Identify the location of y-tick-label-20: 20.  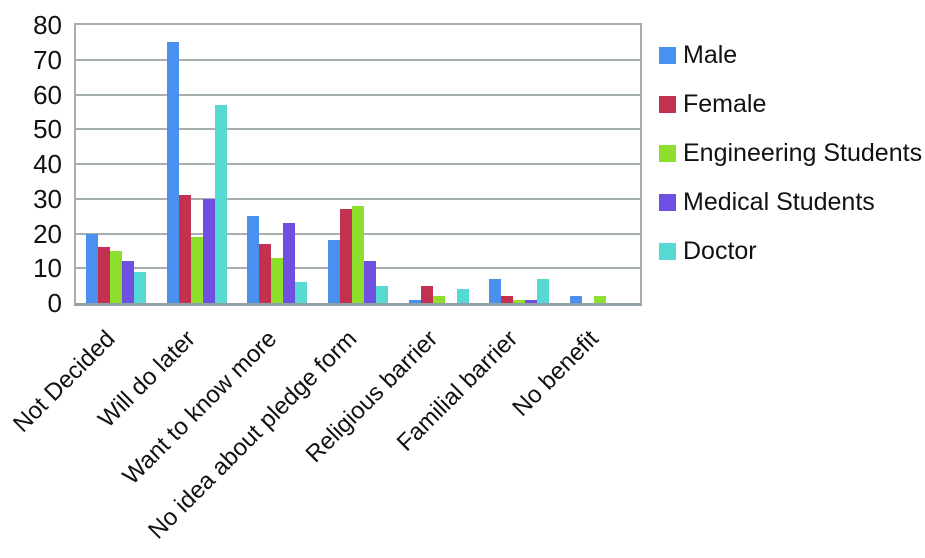
(47, 233).